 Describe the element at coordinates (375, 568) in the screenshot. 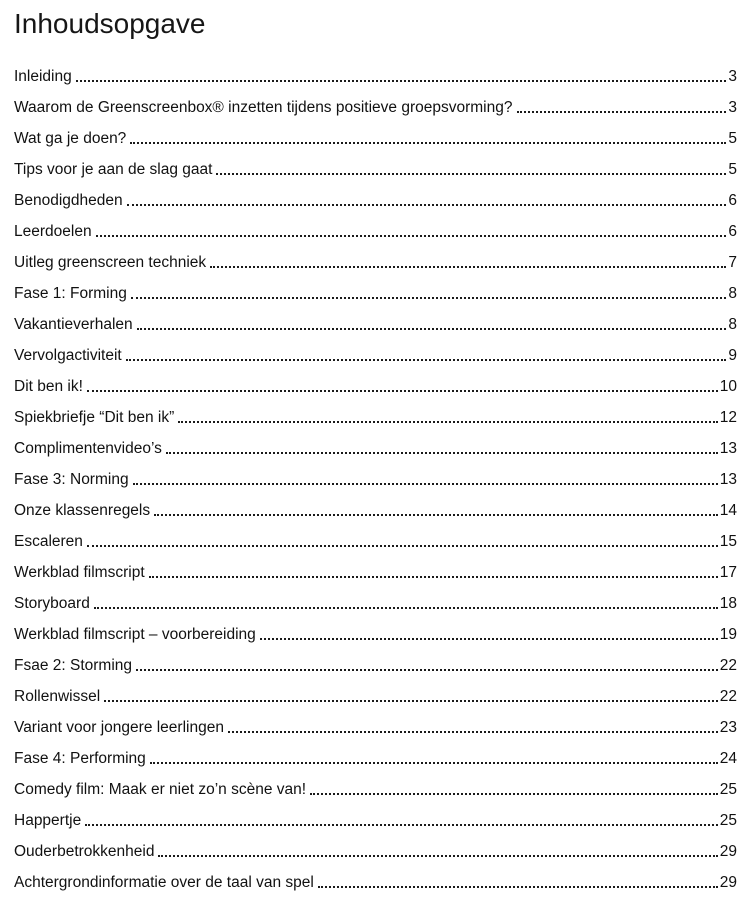

I see `toc-entry: Werkblad filmscript 17` at that location.